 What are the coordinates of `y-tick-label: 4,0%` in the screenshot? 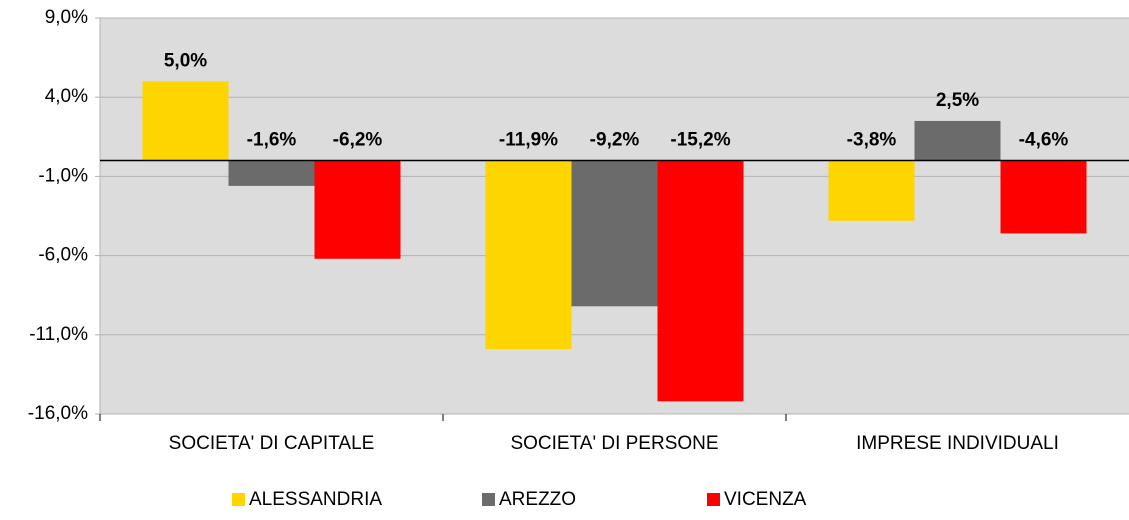 It's located at (66, 96).